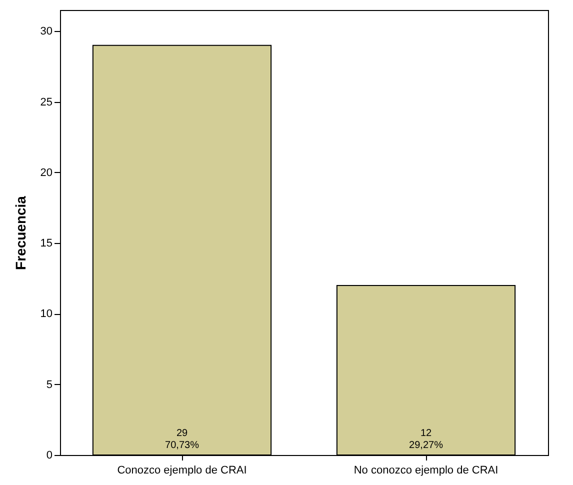 This screenshot has width=573, height=485. I want to click on x-tick-label: No conozco ejemplo de CRAI, so click(426, 470).